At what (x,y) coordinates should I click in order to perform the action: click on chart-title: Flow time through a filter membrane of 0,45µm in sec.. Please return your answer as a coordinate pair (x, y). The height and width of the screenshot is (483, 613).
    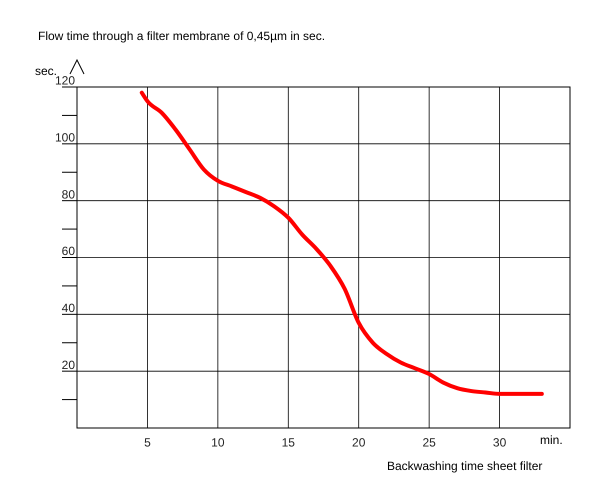
    Looking at the image, I should click on (182, 36).